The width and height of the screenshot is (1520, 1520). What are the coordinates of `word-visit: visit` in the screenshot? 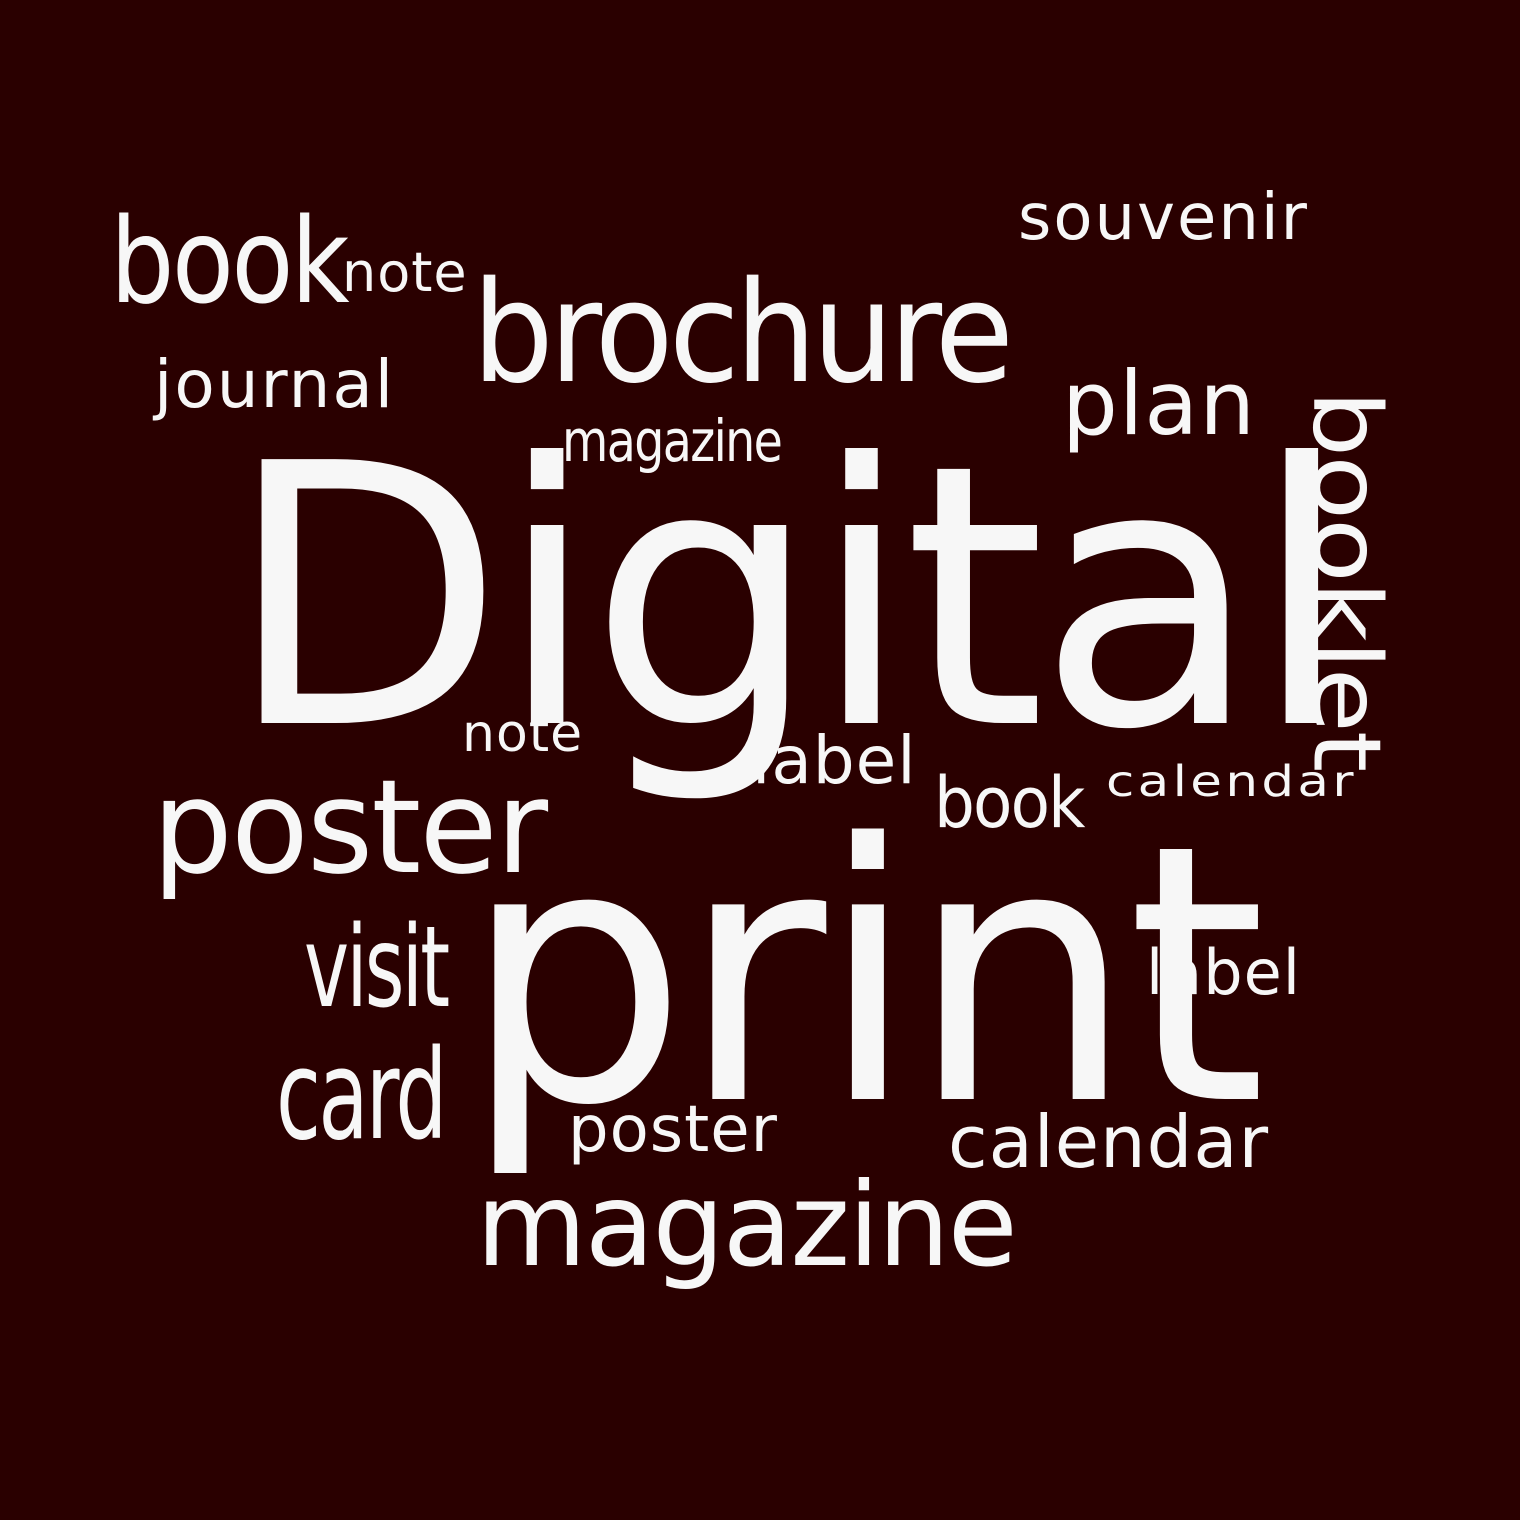 It's located at (377, 968).